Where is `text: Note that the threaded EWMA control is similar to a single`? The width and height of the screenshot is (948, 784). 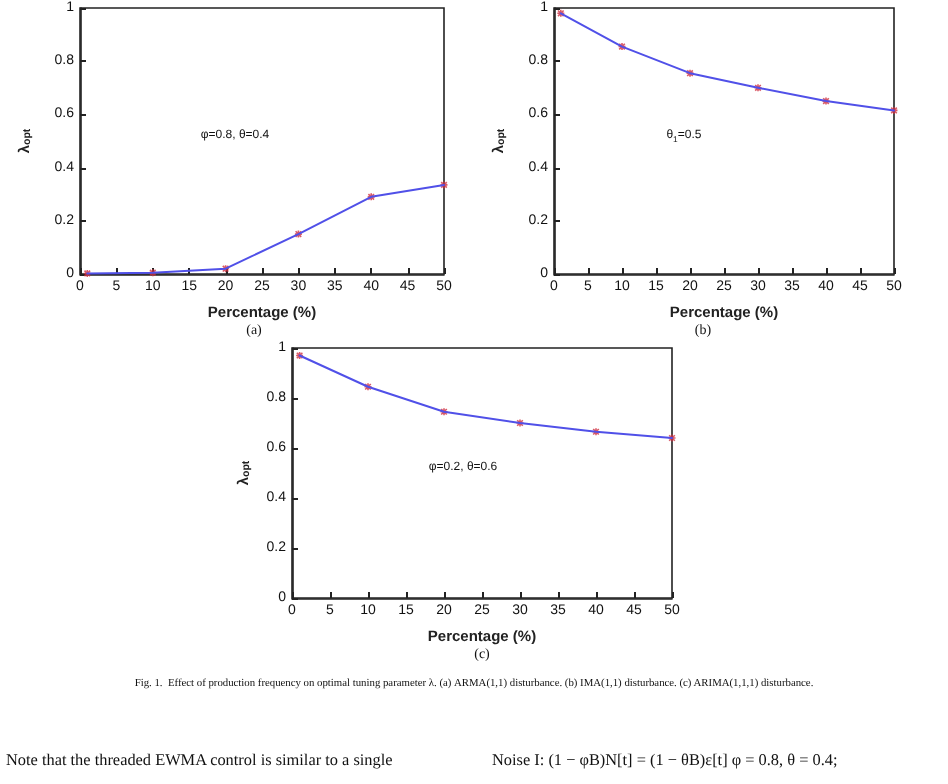
text: Note that the threaded EWMA control is similar to a single is located at coordinates (200, 760).